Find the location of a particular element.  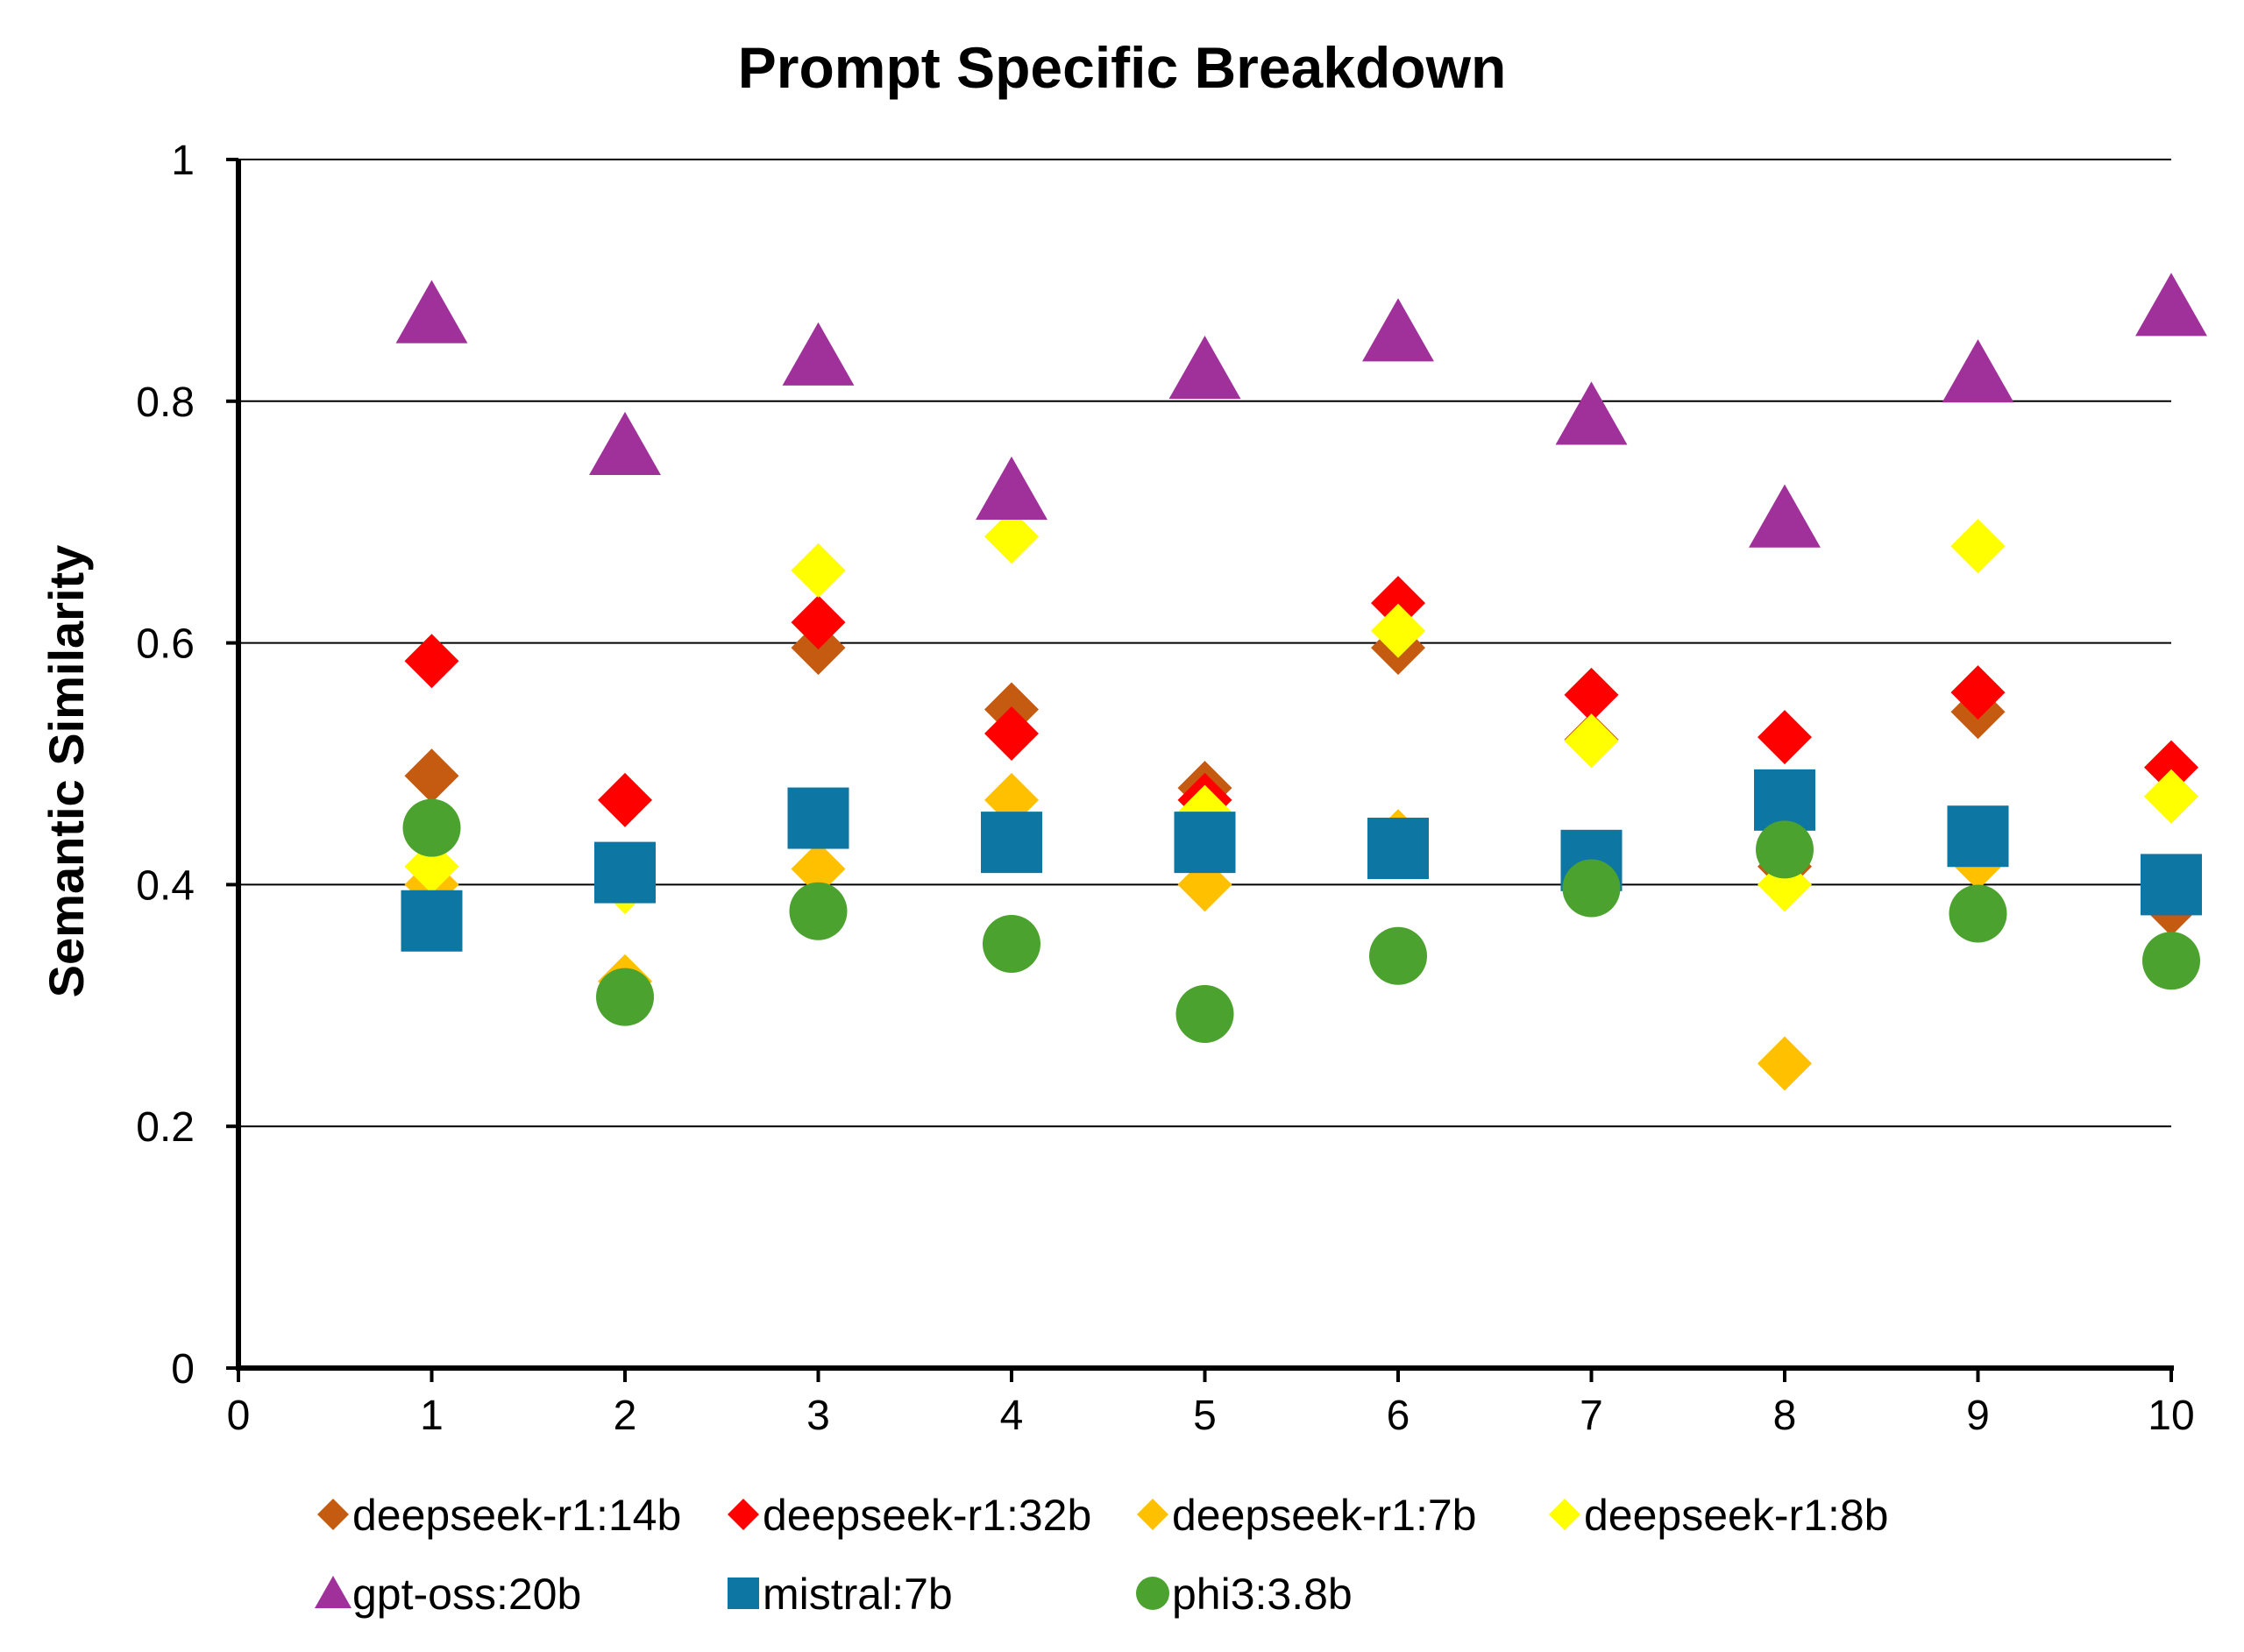

y-tick-label: 0.2 is located at coordinates (165, 1127).